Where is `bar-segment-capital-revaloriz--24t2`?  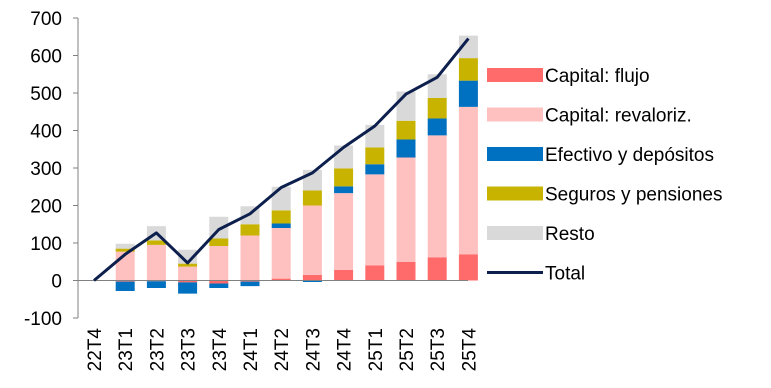 bar-segment-capital-revaloriz--24t2 is located at coordinates (281, 253).